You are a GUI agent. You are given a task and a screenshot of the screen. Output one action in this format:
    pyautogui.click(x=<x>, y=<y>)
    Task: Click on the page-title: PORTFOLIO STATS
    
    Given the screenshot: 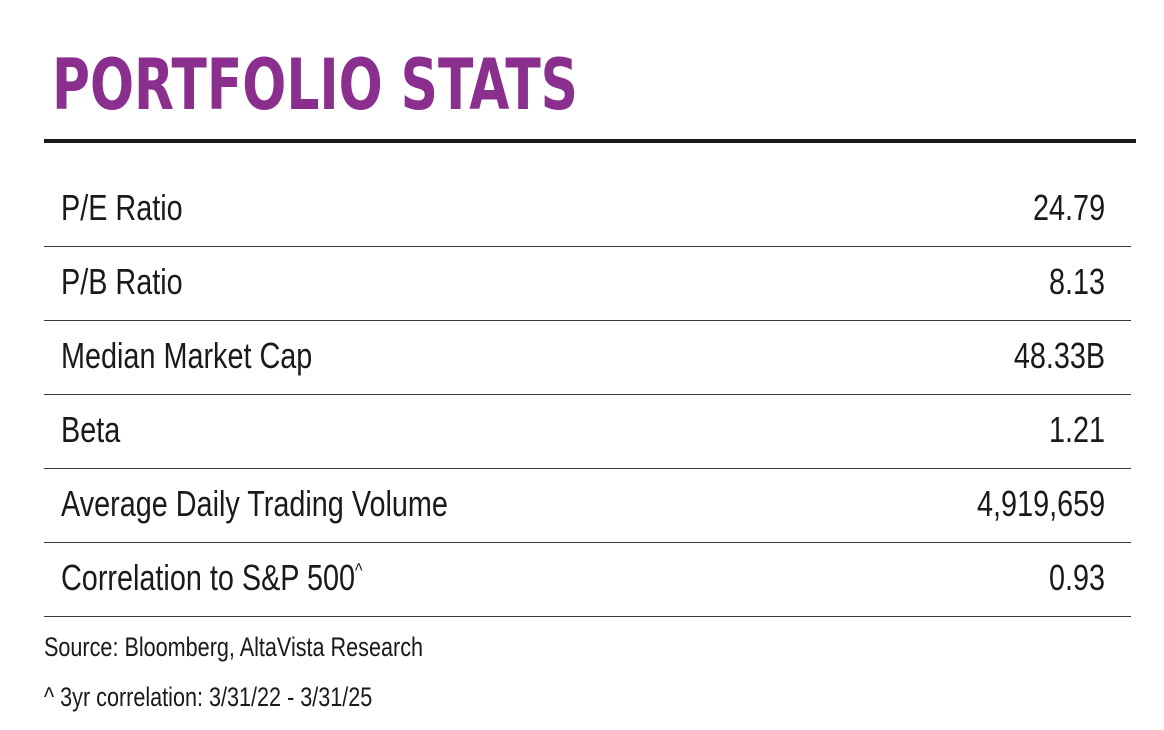 What is the action you would take?
    pyautogui.click(x=315, y=85)
    